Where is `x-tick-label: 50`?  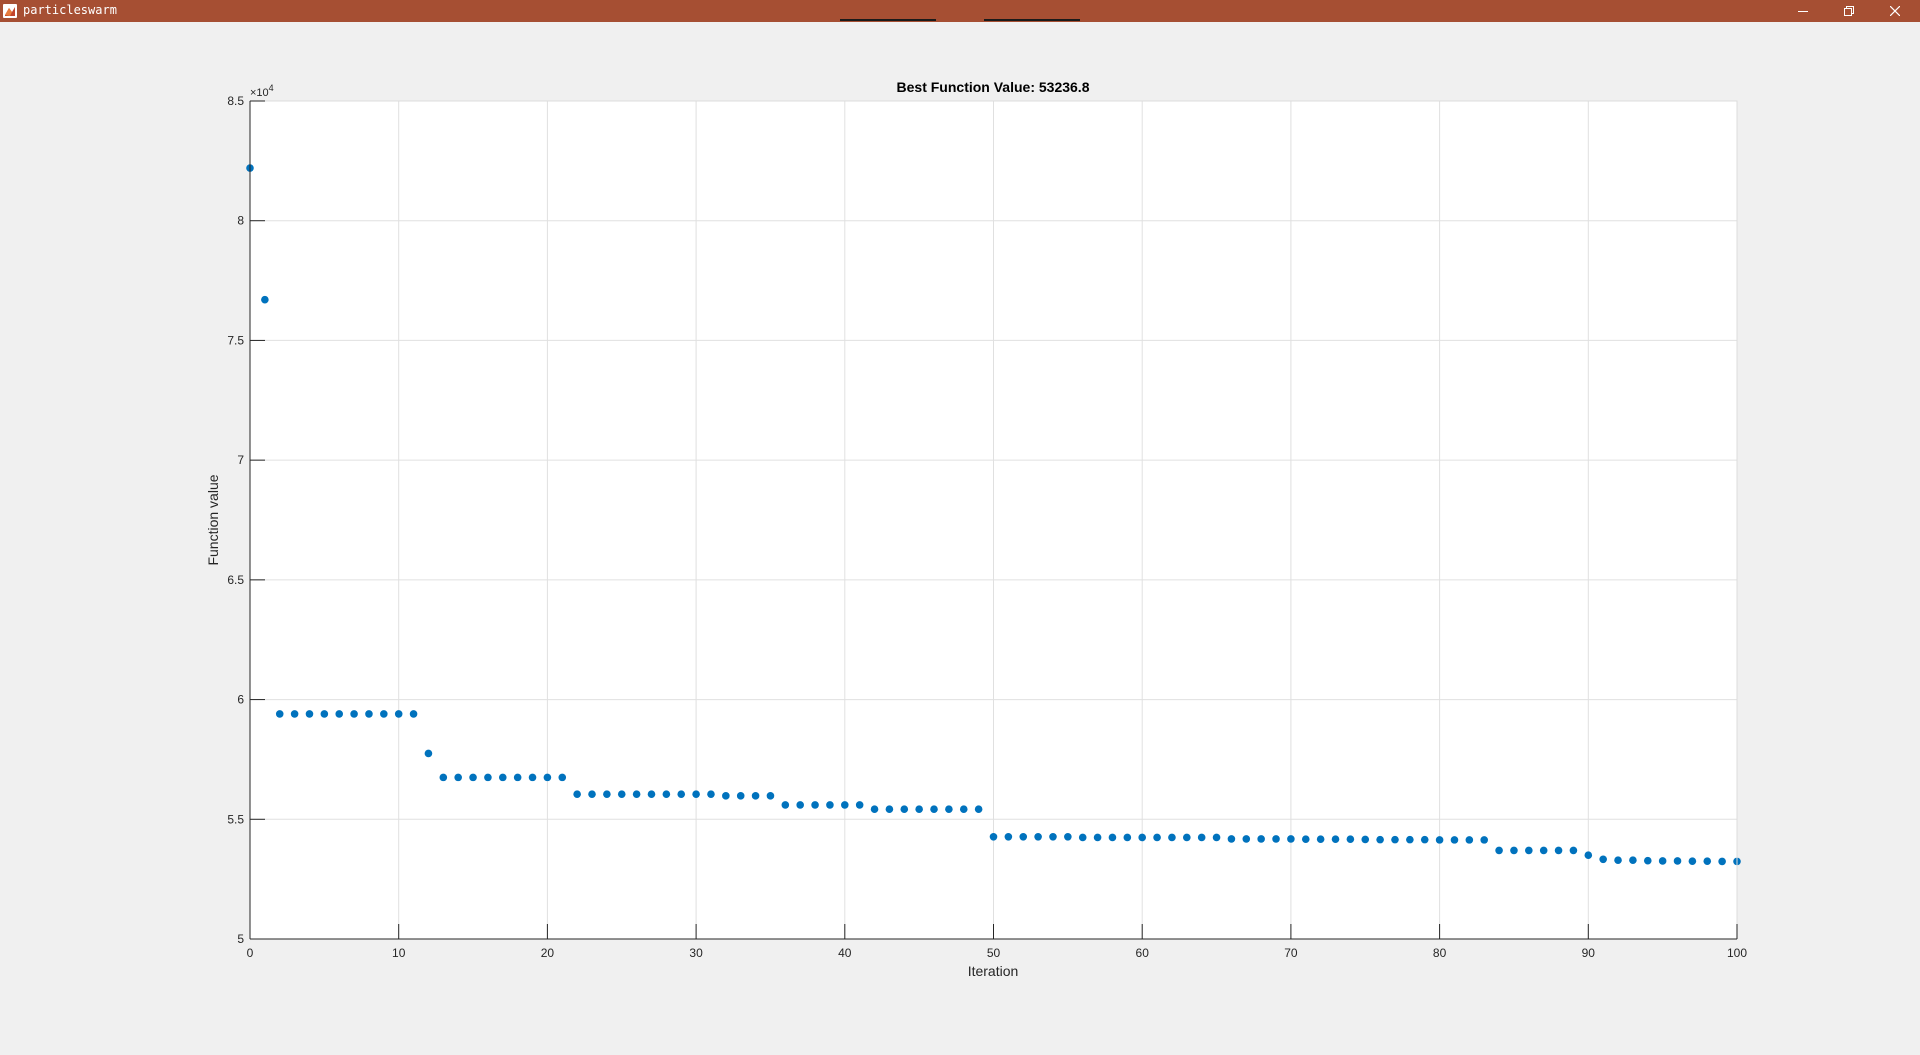 x-tick-label: 50 is located at coordinates (994, 953).